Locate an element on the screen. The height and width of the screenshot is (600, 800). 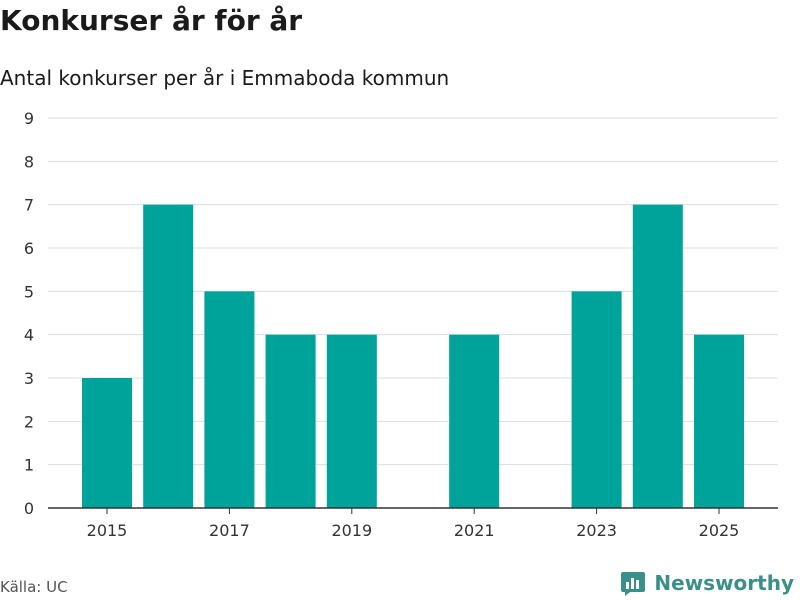
y-tick-label: 5 is located at coordinates (29, 291).